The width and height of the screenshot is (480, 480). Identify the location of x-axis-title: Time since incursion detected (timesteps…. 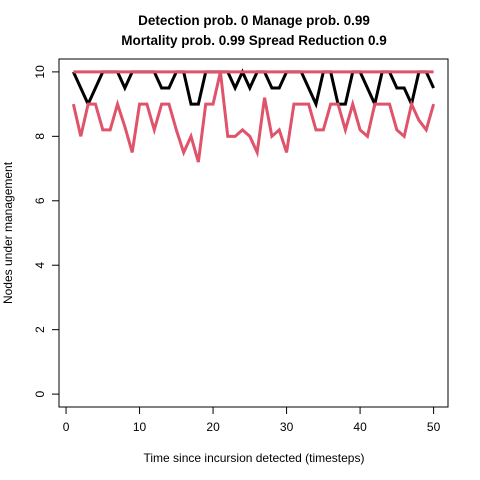
(254, 458).